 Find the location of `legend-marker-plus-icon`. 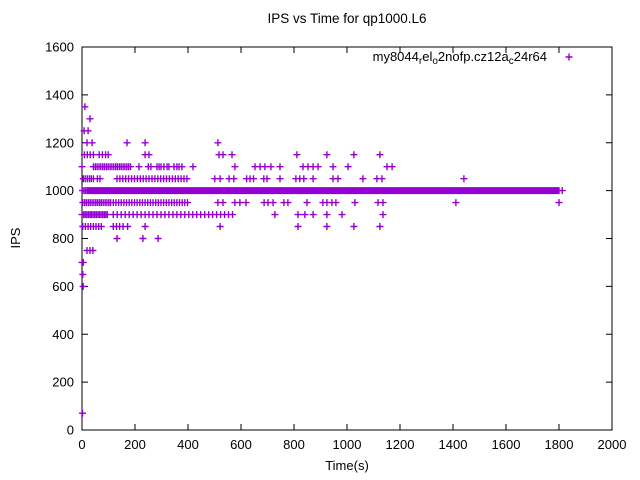

legend-marker-plus-icon is located at coordinates (569, 57).